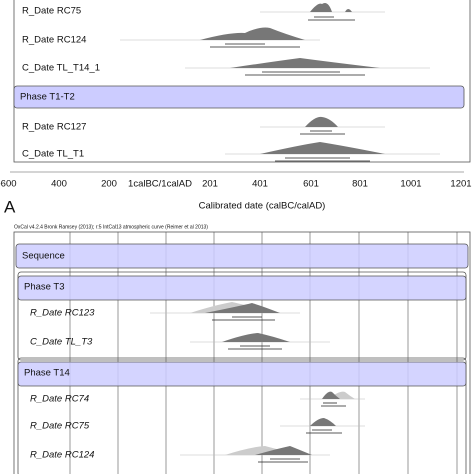  Describe the element at coordinates (53, 154) in the screenshot. I see `row-label: C_Date TL_T1` at that location.